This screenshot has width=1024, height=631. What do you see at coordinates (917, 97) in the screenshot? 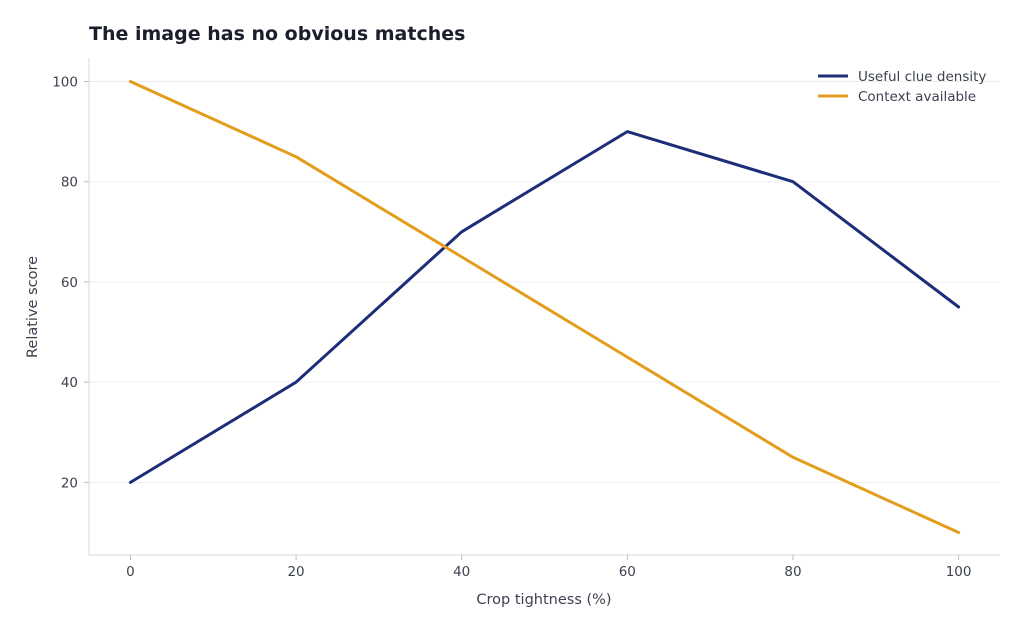
I see `legend-label-2: Context available` at bounding box center [917, 97].